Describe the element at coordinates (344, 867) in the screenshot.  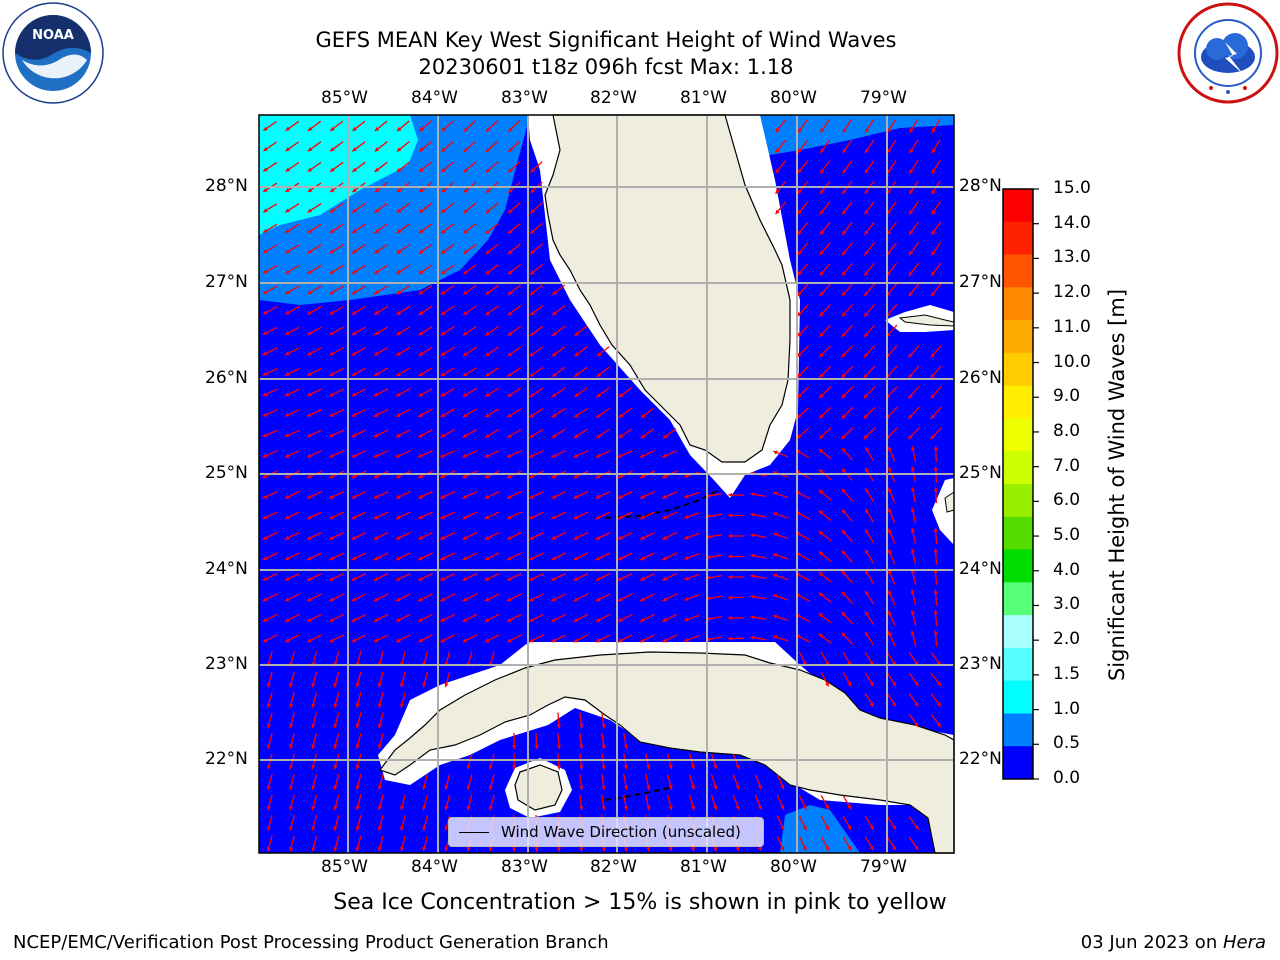
I see `lon-label-bottom: 85°W` at that location.